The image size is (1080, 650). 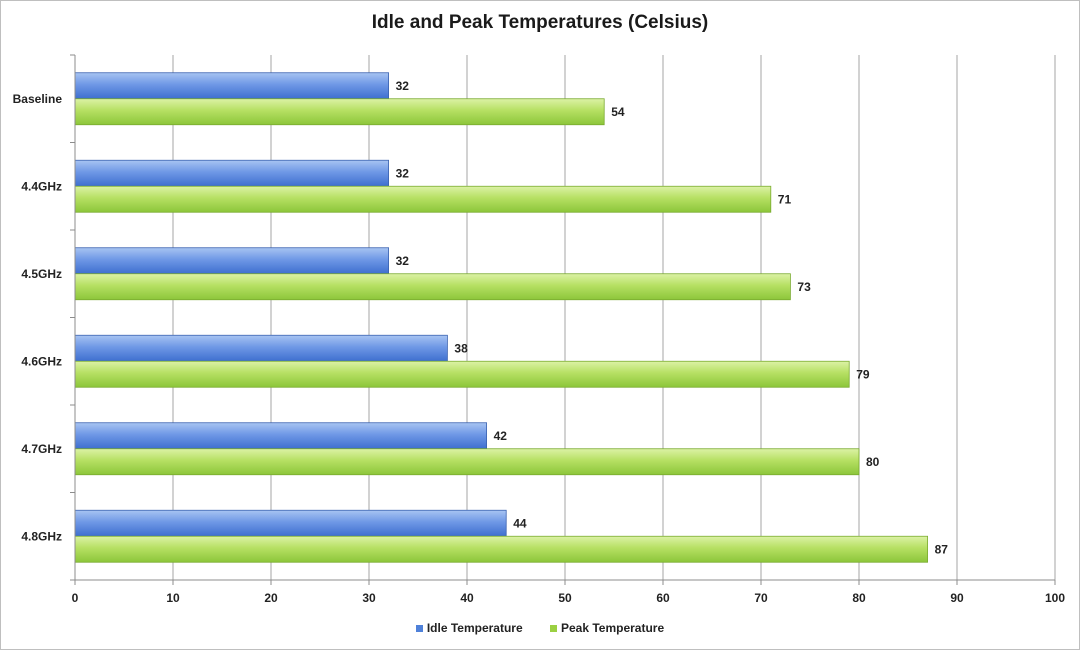 What do you see at coordinates (785, 199) in the screenshot?
I see `data-label: 71` at bounding box center [785, 199].